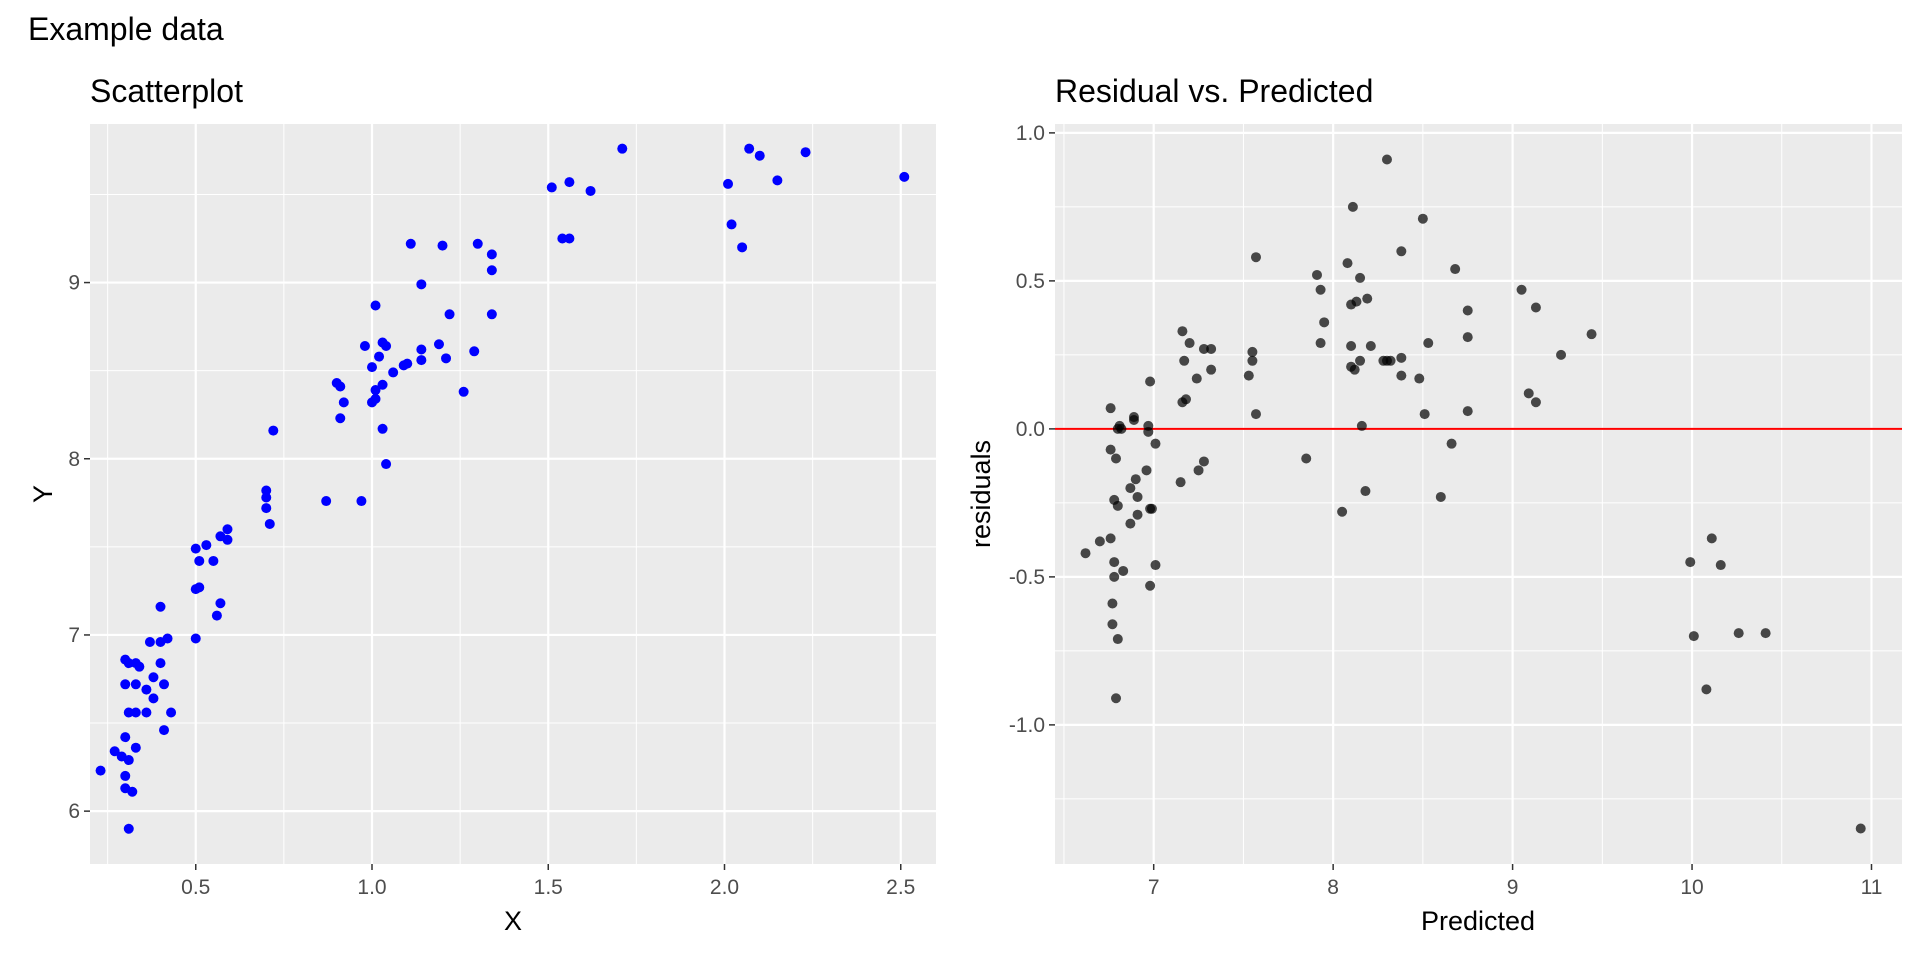 The height and width of the screenshot is (960, 1920). I want to click on residual-y-tick-label: 0.5, so click(1030, 281).